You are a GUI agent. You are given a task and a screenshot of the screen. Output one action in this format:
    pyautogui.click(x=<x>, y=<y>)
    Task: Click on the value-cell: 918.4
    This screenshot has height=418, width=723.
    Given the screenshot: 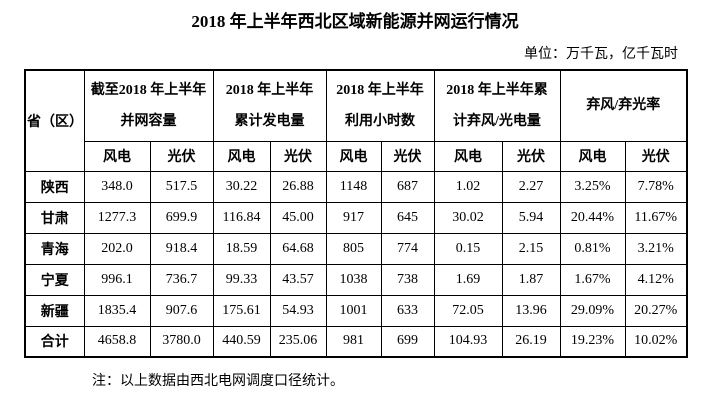 What is the action you would take?
    pyautogui.click(x=181, y=248)
    